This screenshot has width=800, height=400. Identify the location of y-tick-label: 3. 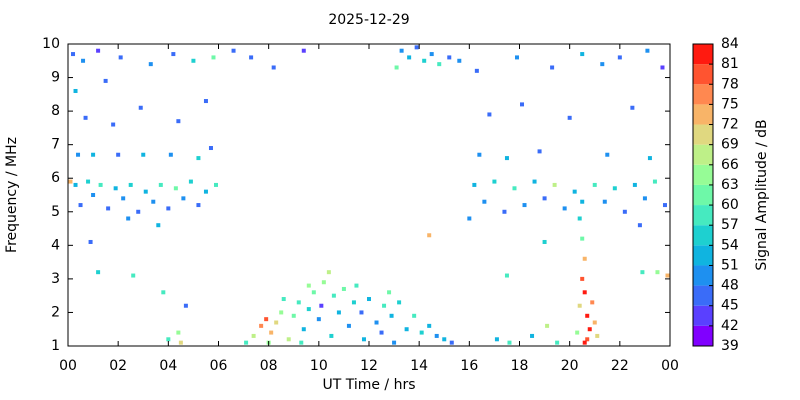
(55, 279).